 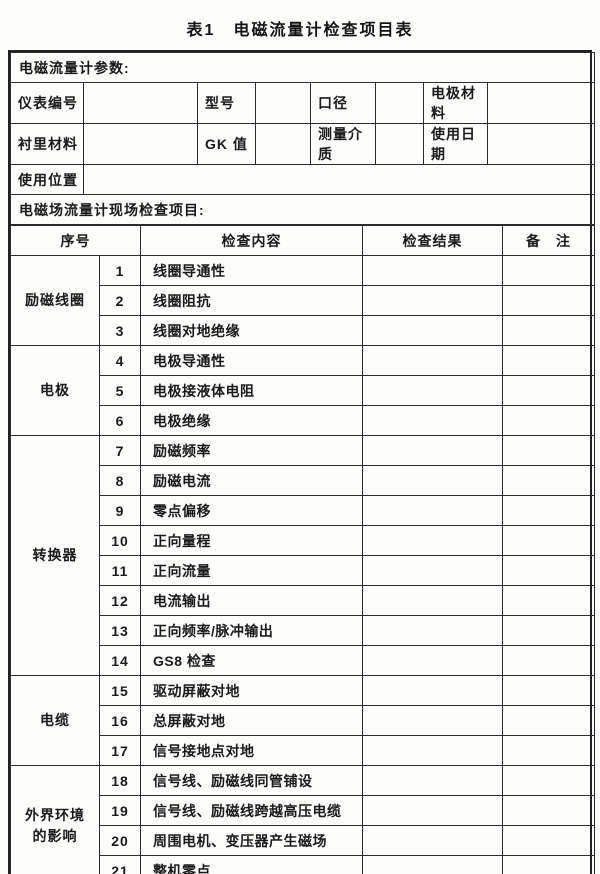 I want to click on item-number: 17, so click(x=120, y=750).